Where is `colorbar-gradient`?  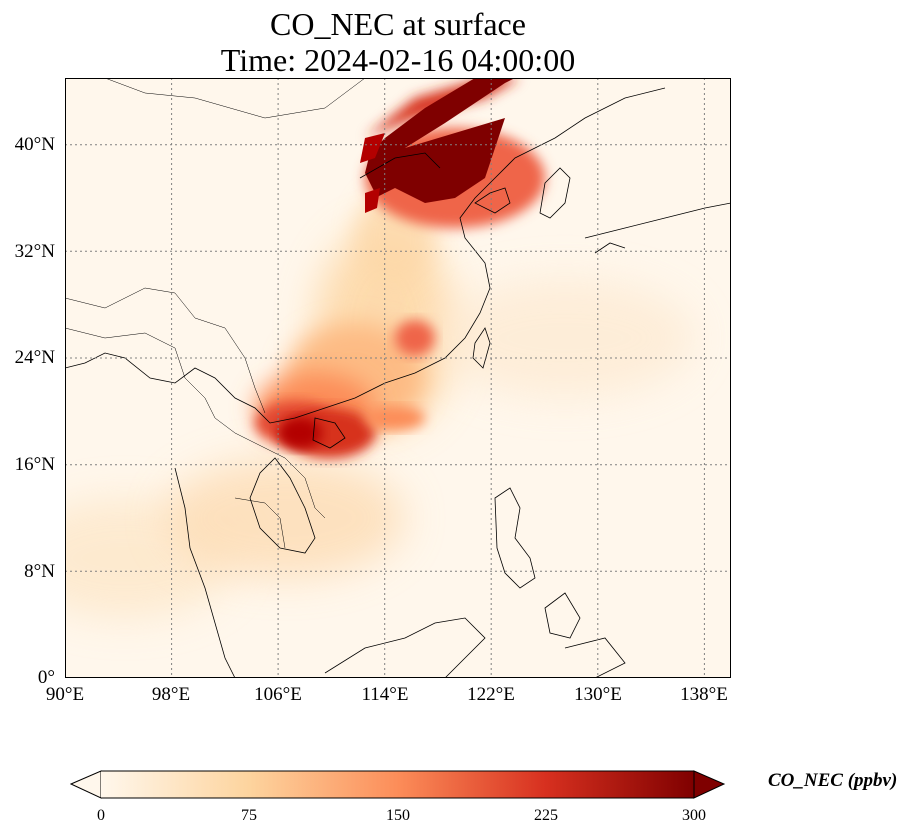 colorbar-gradient is located at coordinates (397, 784).